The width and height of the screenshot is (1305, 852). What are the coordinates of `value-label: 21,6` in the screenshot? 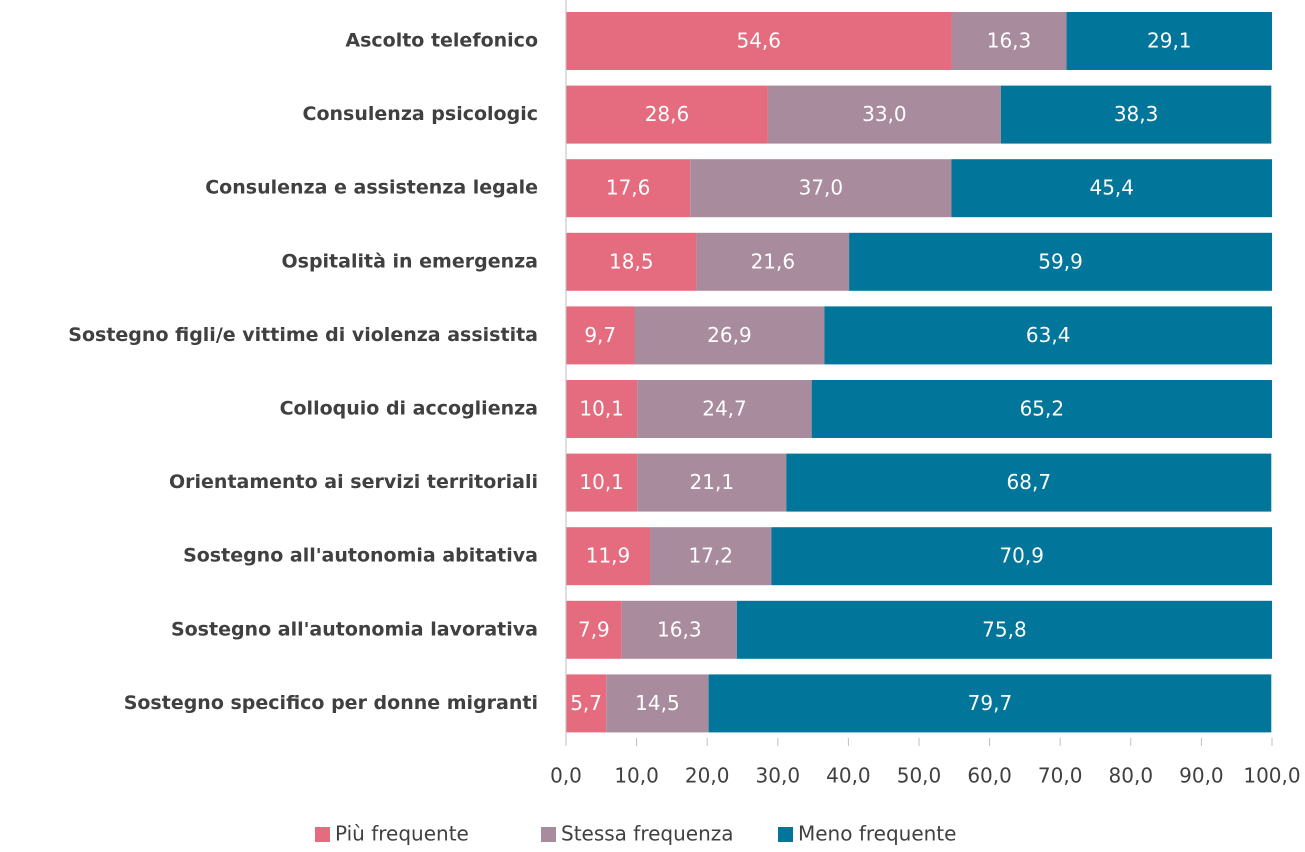 It's located at (773, 261).